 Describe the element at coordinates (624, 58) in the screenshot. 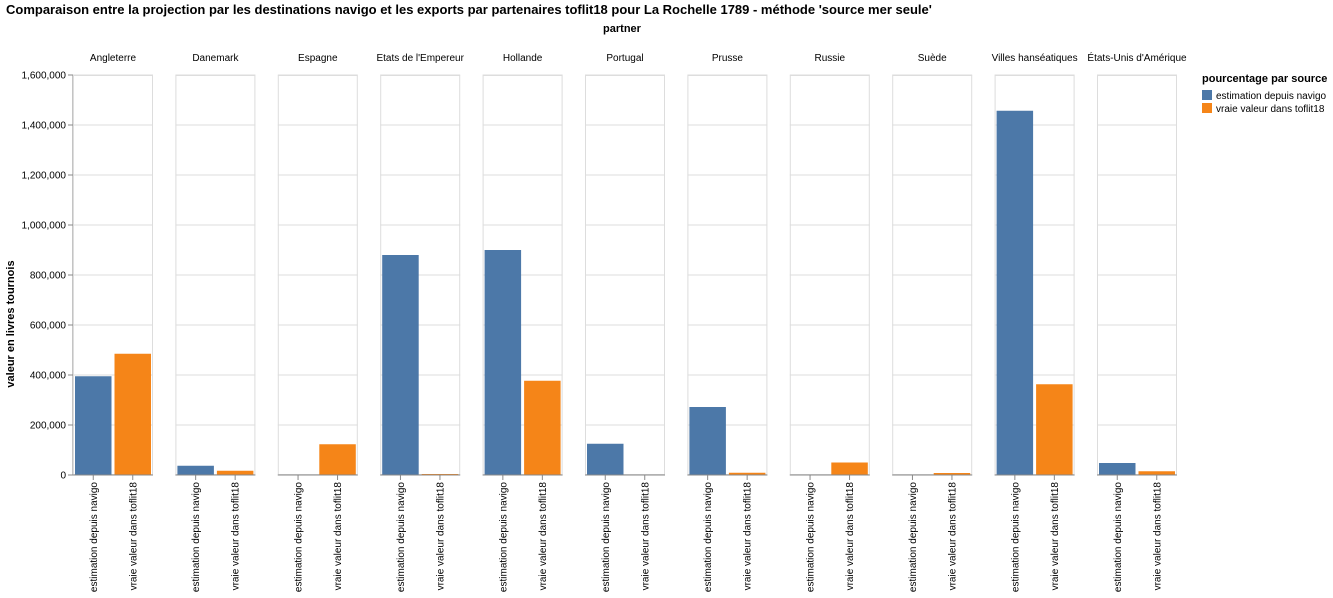

I see `facet-label: Portugal` at that location.